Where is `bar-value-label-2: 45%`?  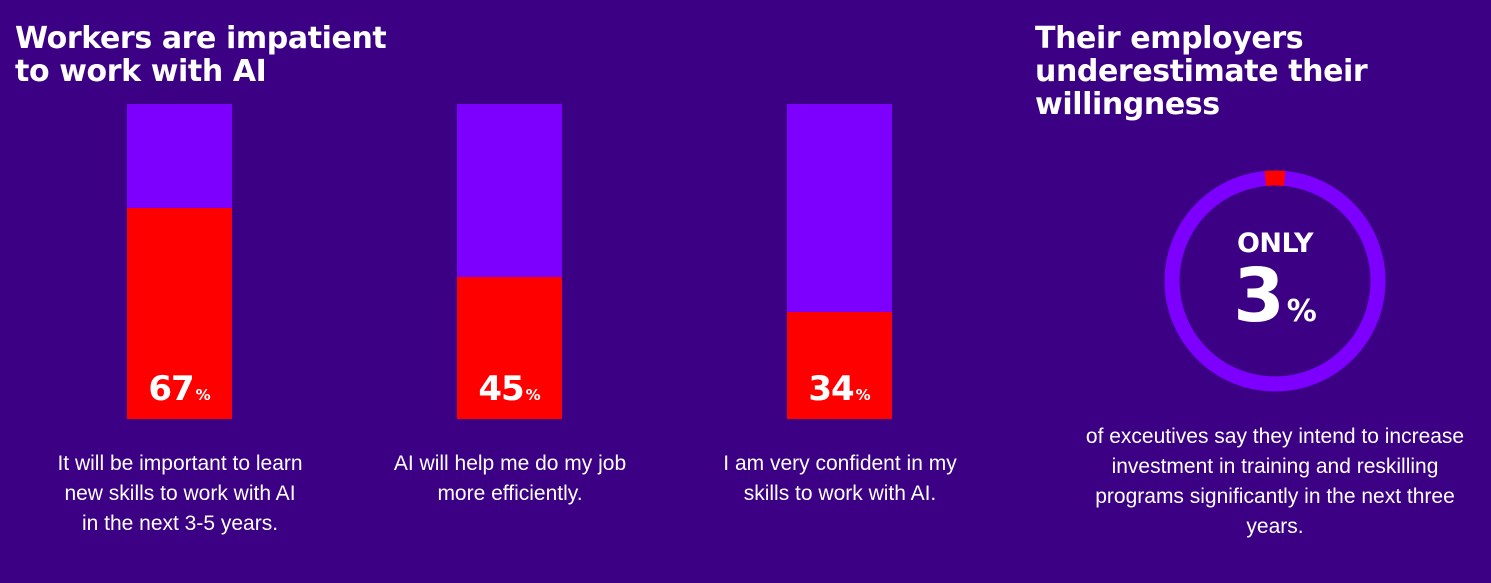
bar-value-label-2: 45% is located at coordinates (509, 389).